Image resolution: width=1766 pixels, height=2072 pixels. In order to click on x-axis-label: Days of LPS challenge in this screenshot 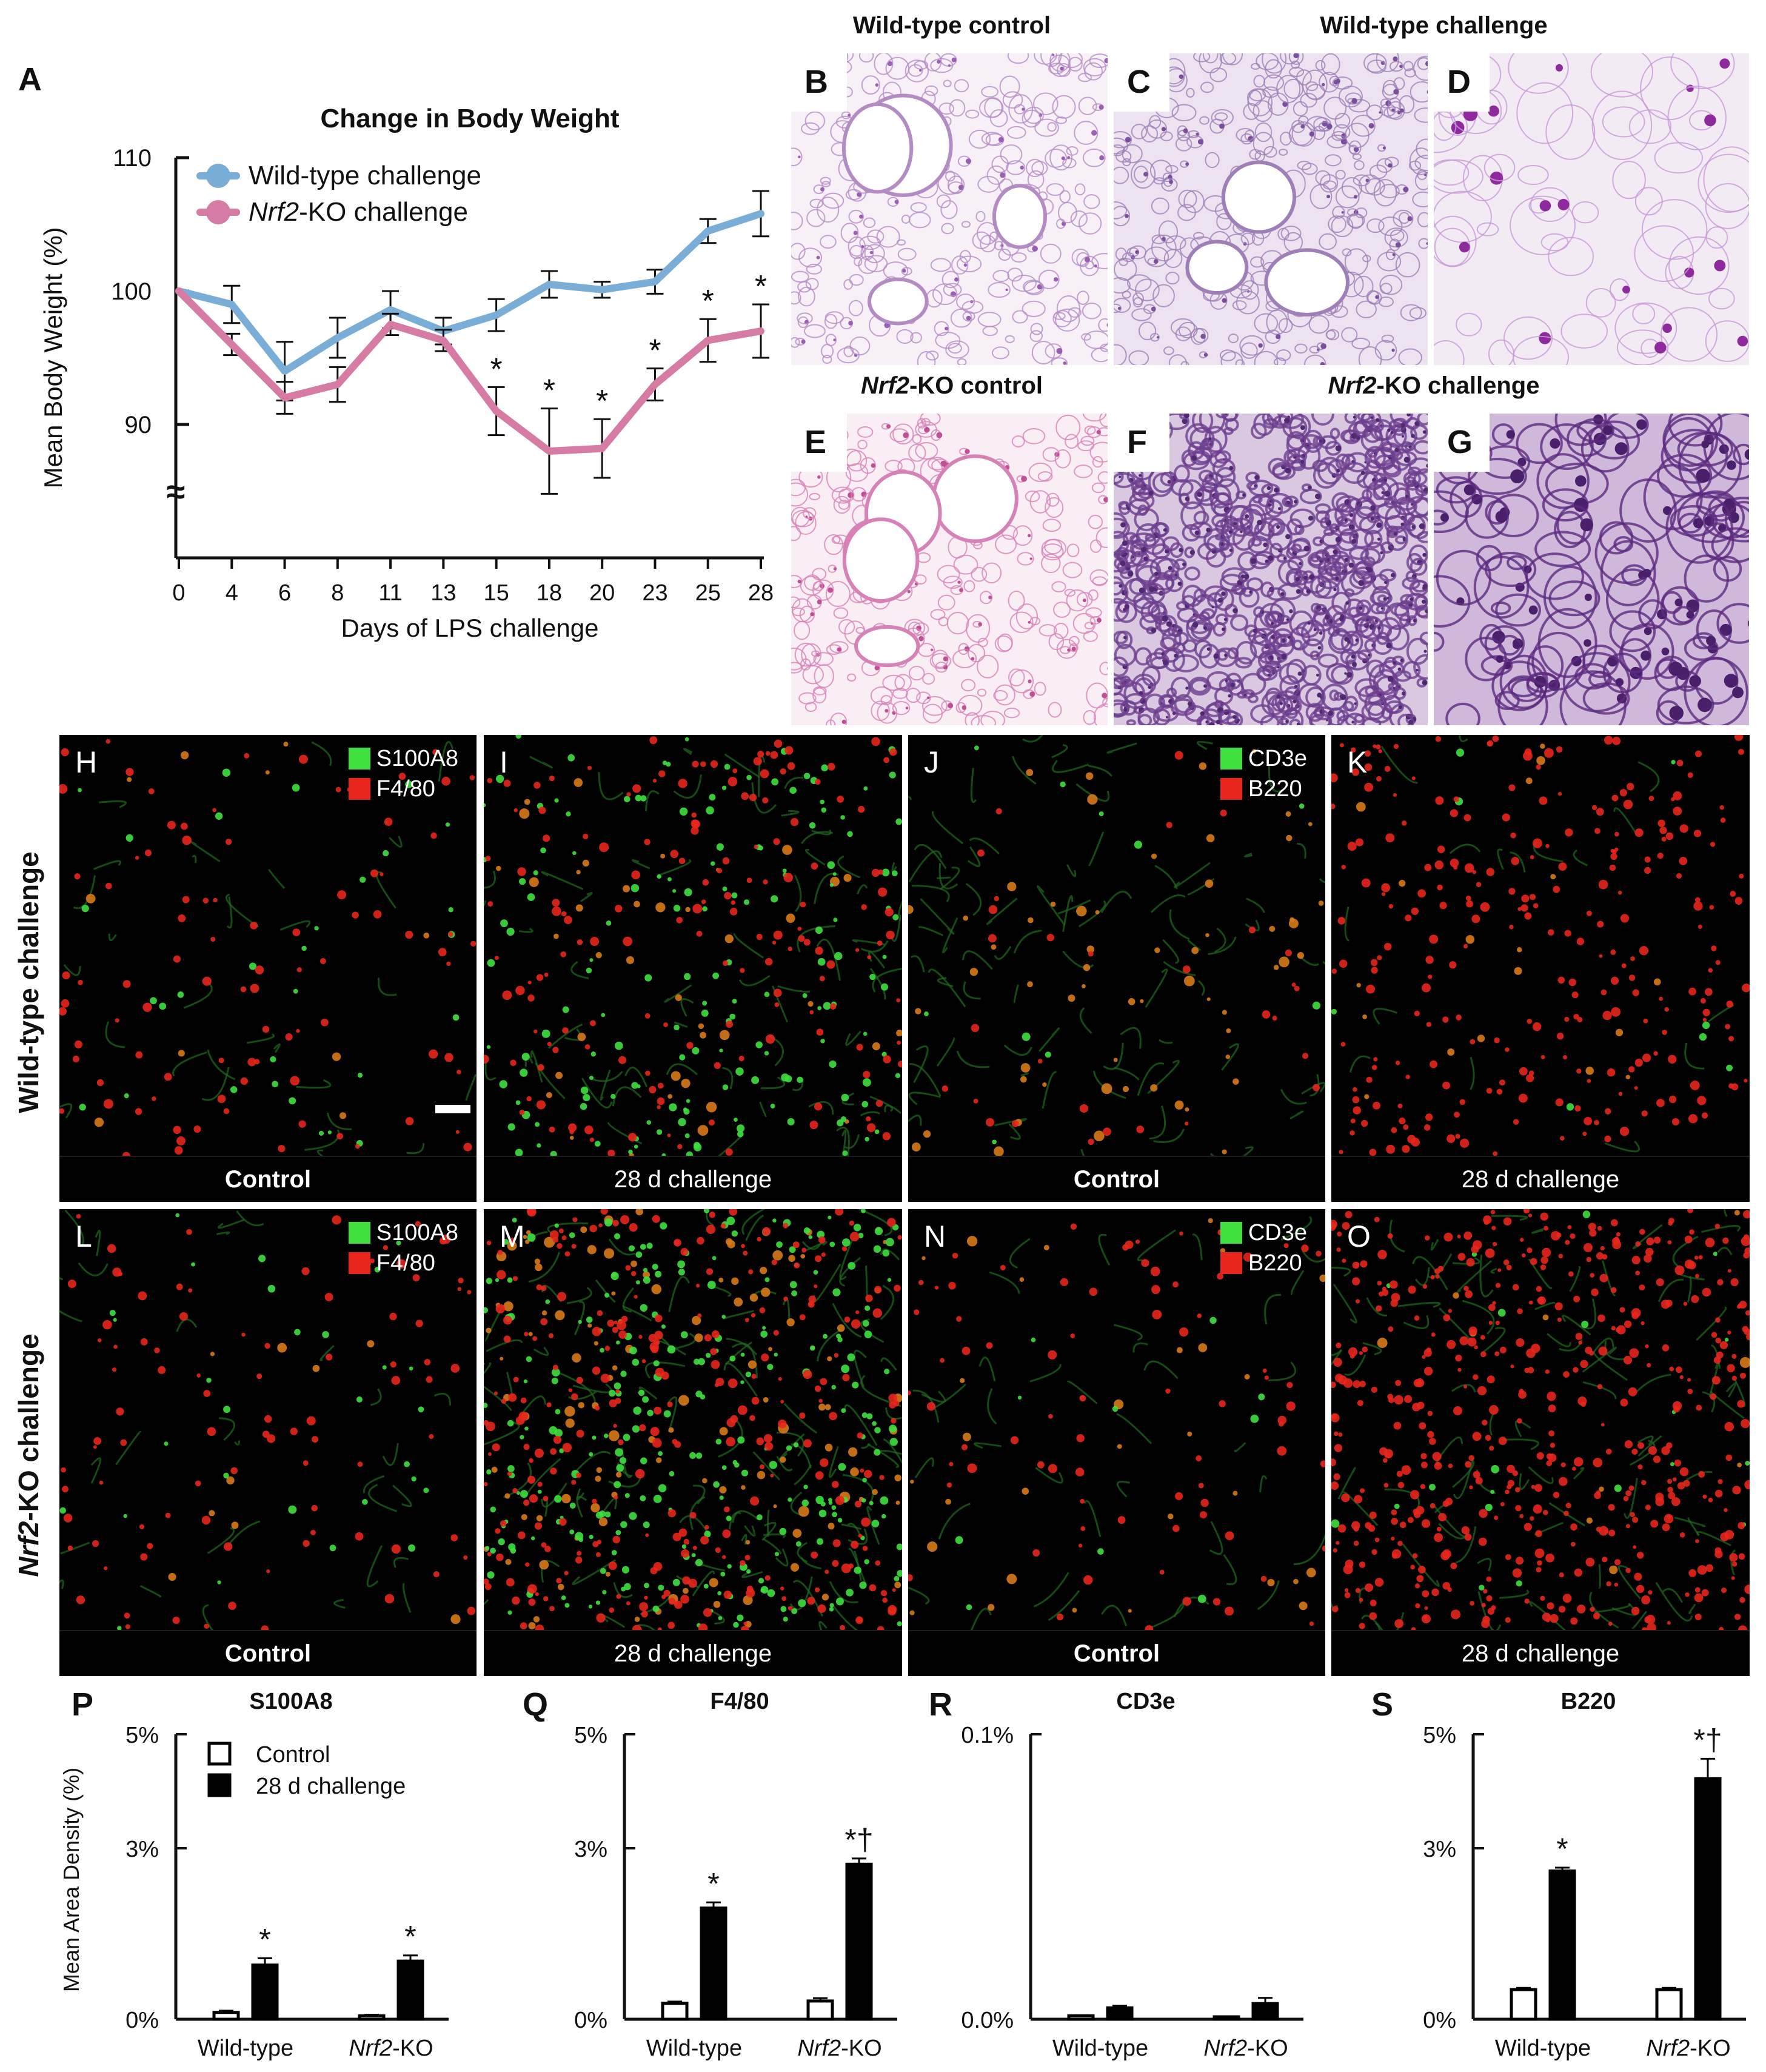, I will do `click(470, 628)`.